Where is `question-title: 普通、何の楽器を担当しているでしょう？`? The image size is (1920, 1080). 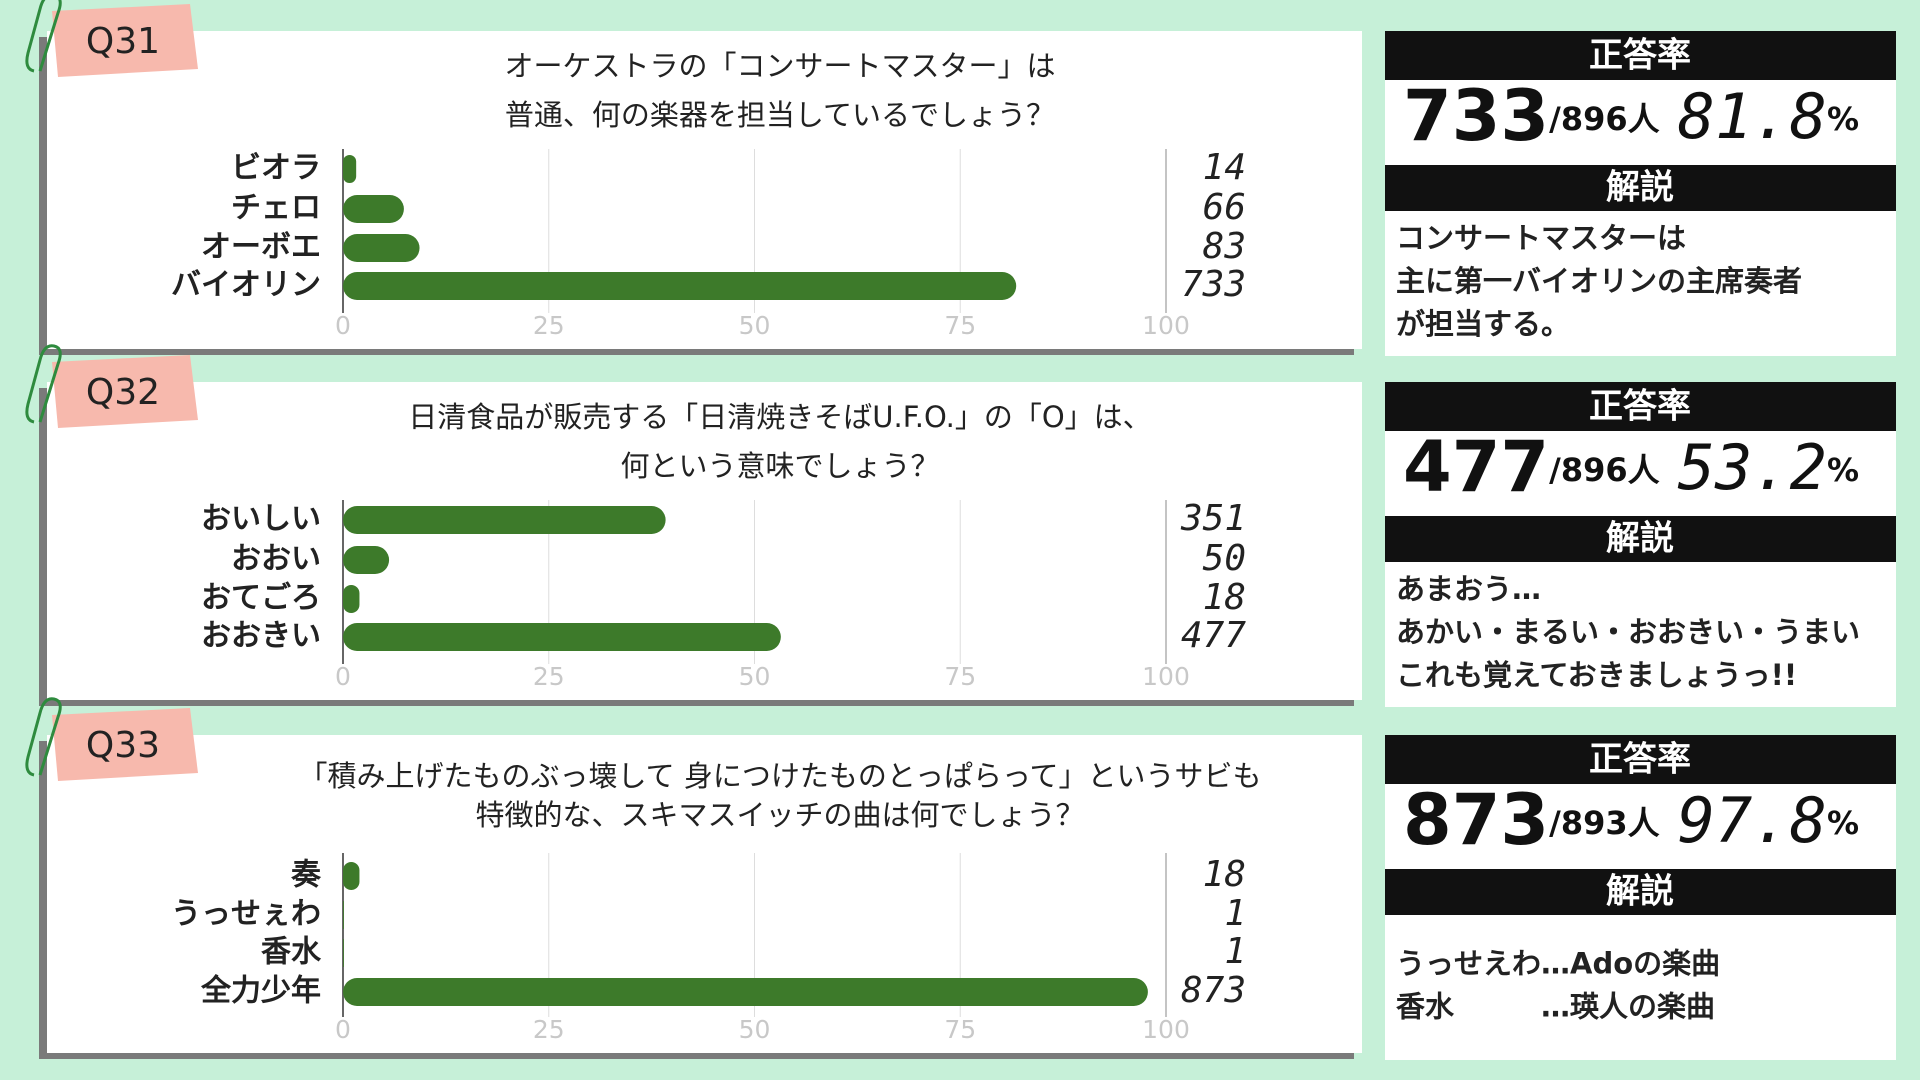 question-title: 普通、何の楽器を担当しているでしょう？ is located at coordinates (780, 115).